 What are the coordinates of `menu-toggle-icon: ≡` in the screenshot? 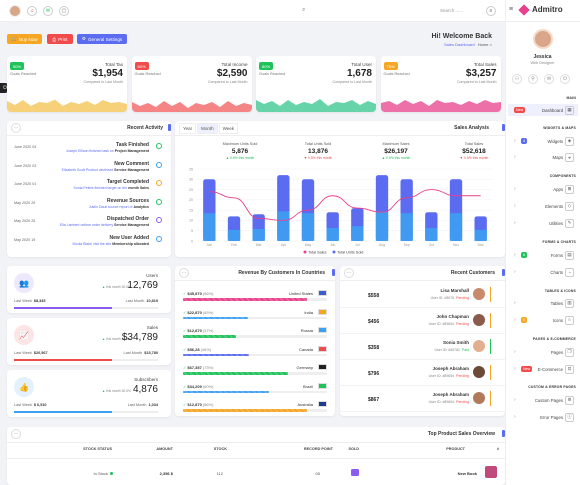 It's located at (491, 11).